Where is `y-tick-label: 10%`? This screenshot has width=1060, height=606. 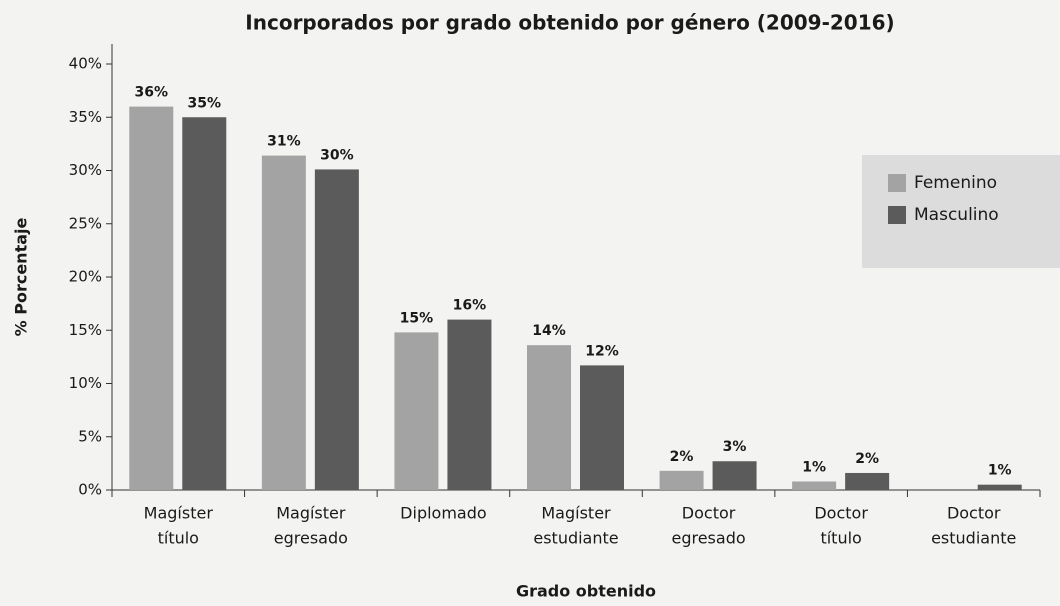 y-tick-label: 10% is located at coordinates (85, 383).